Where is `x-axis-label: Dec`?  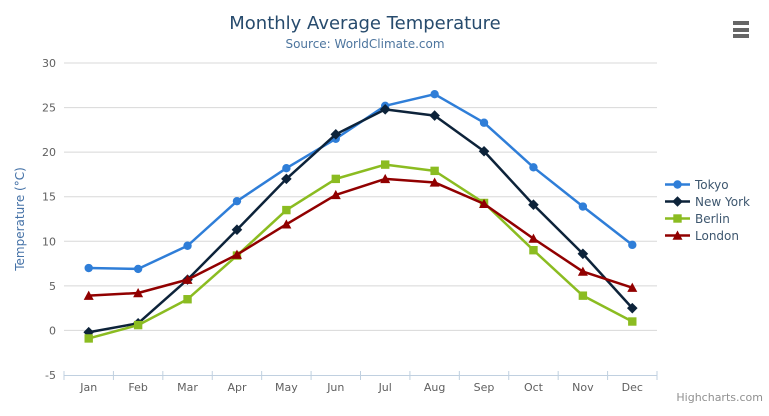 x-axis-label: Dec is located at coordinates (632, 387).